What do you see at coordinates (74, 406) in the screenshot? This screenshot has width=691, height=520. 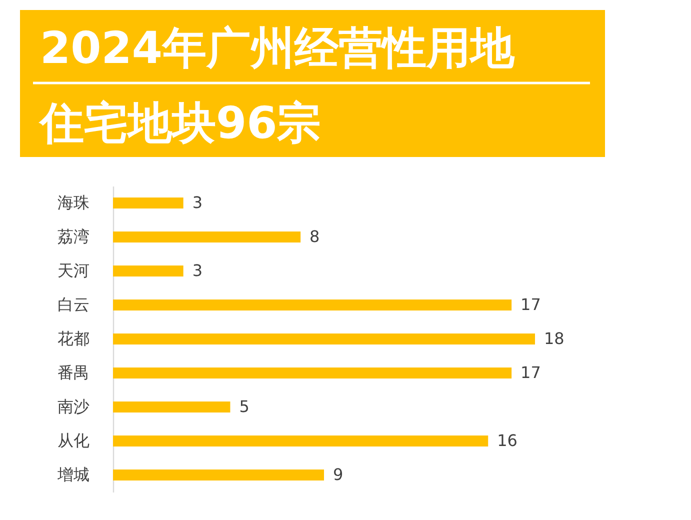 I see `y-tick-label: 南沙` at bounding box center [74, 406].